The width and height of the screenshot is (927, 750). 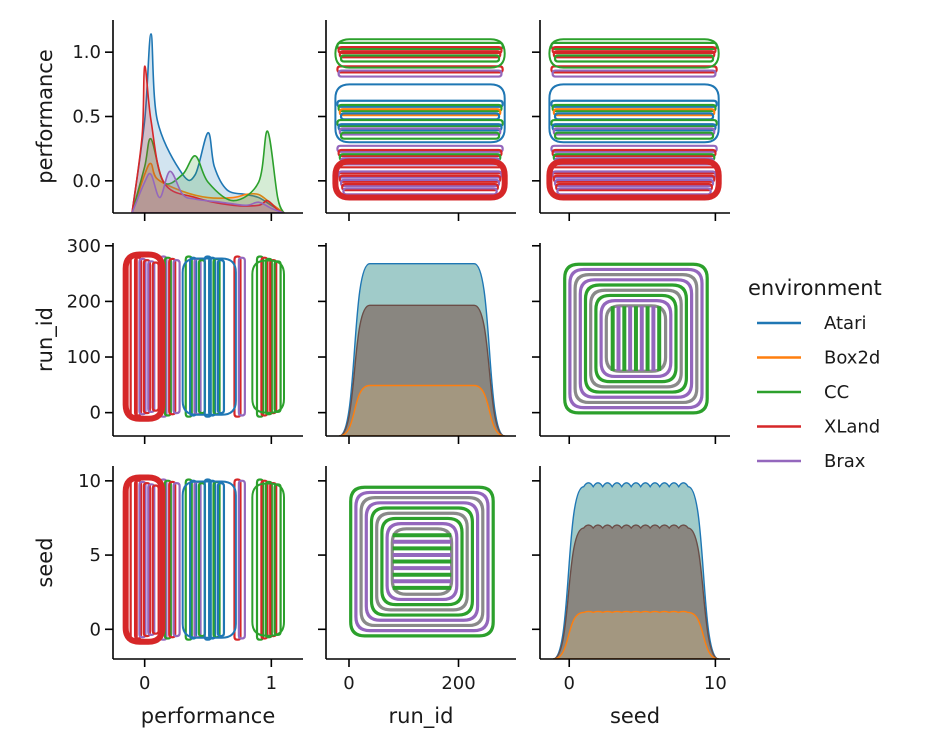 I want to click on kde-curve-brax, so click(x=208, y=191).